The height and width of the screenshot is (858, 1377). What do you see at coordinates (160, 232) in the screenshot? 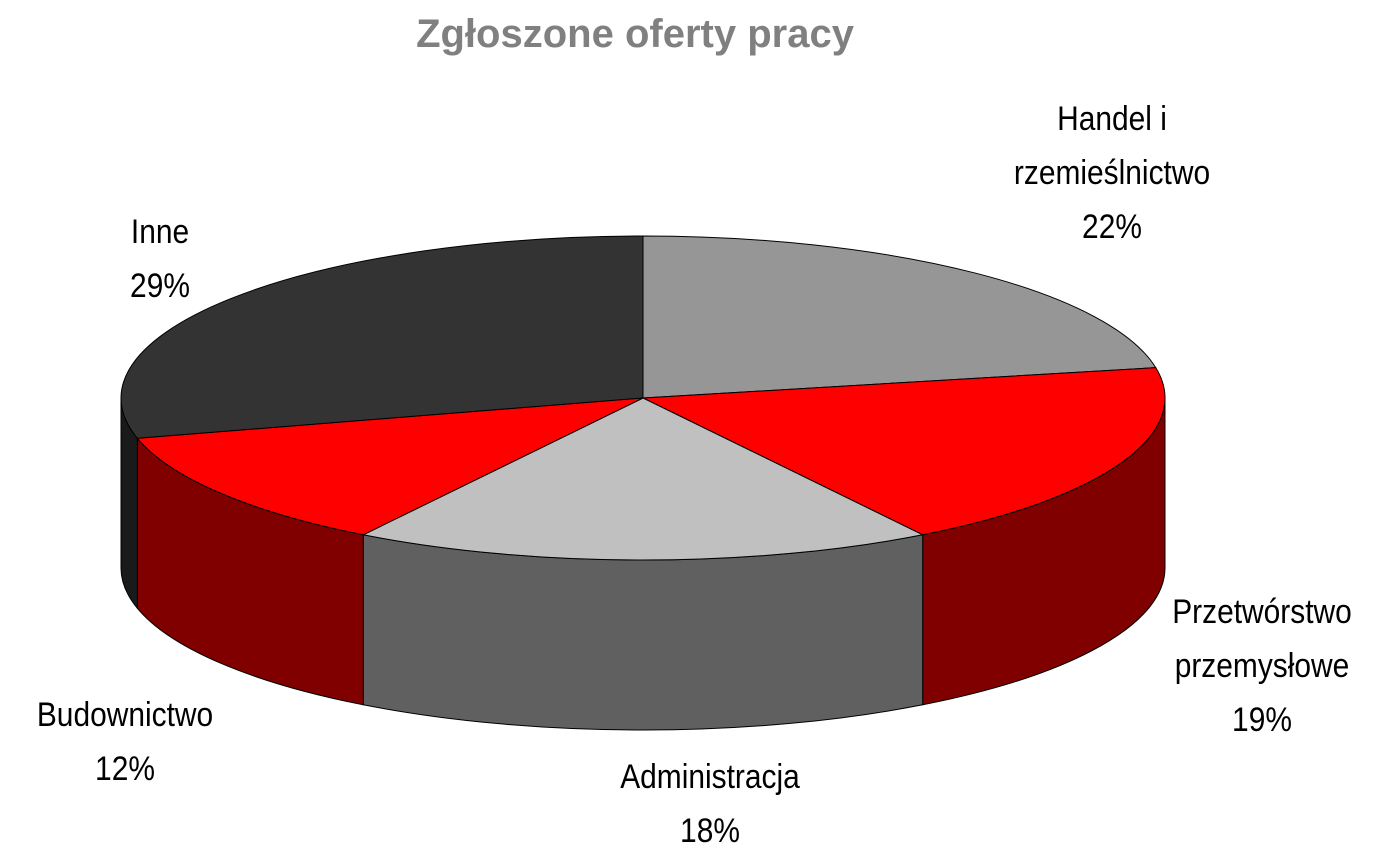
I see `category-label: Inne` at bounding box center [160, 232].